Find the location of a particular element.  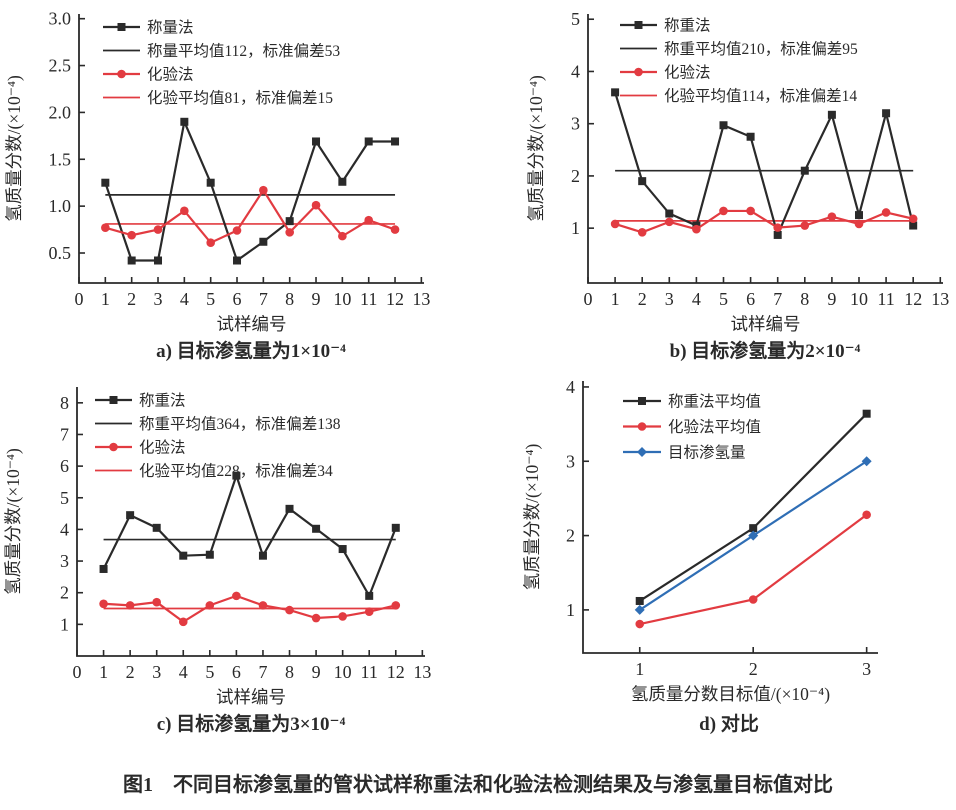

x-tick-label: 2 is located at coordinates (642, 299).